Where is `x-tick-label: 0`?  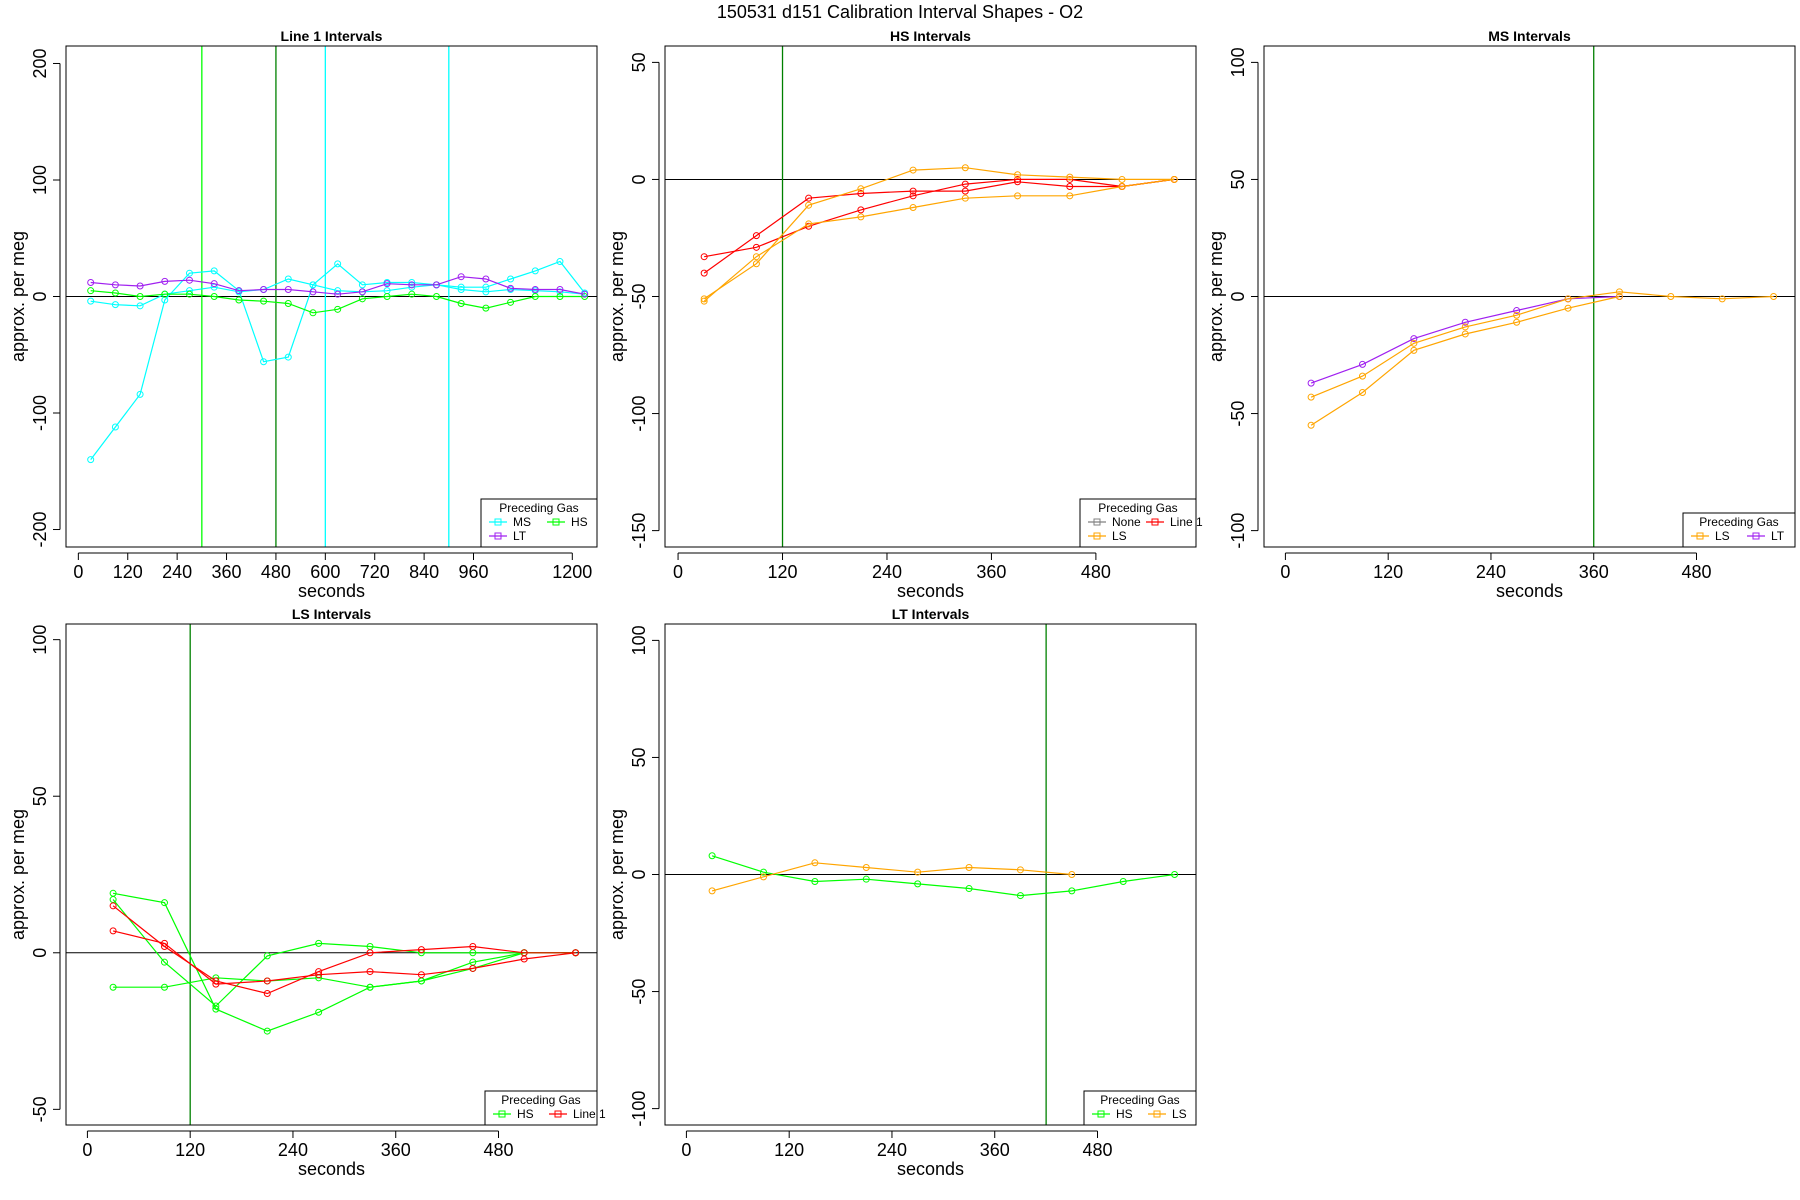
x-tick-label: 0 is located at coordinates (78, 572).